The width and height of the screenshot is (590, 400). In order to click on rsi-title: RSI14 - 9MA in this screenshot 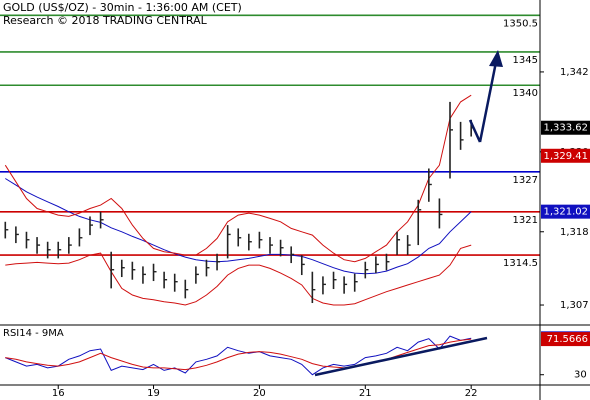, I will do `click(33, 333)`.